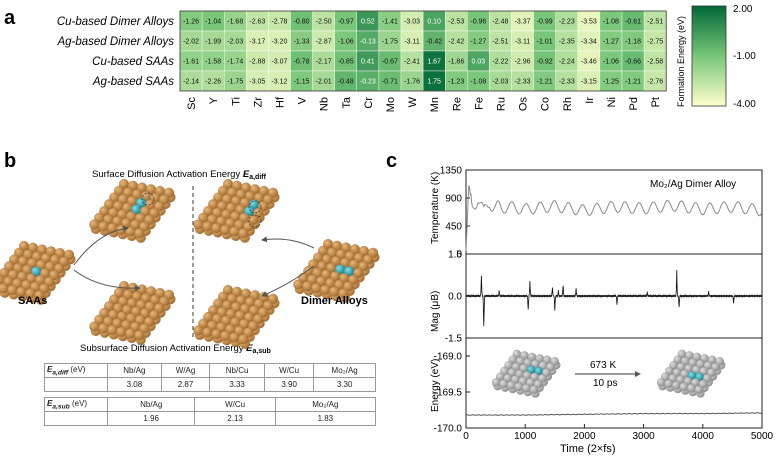 The height and width of the screenshot is (460, 779). I want to click on arrow-saa-down, so click(107, 280).